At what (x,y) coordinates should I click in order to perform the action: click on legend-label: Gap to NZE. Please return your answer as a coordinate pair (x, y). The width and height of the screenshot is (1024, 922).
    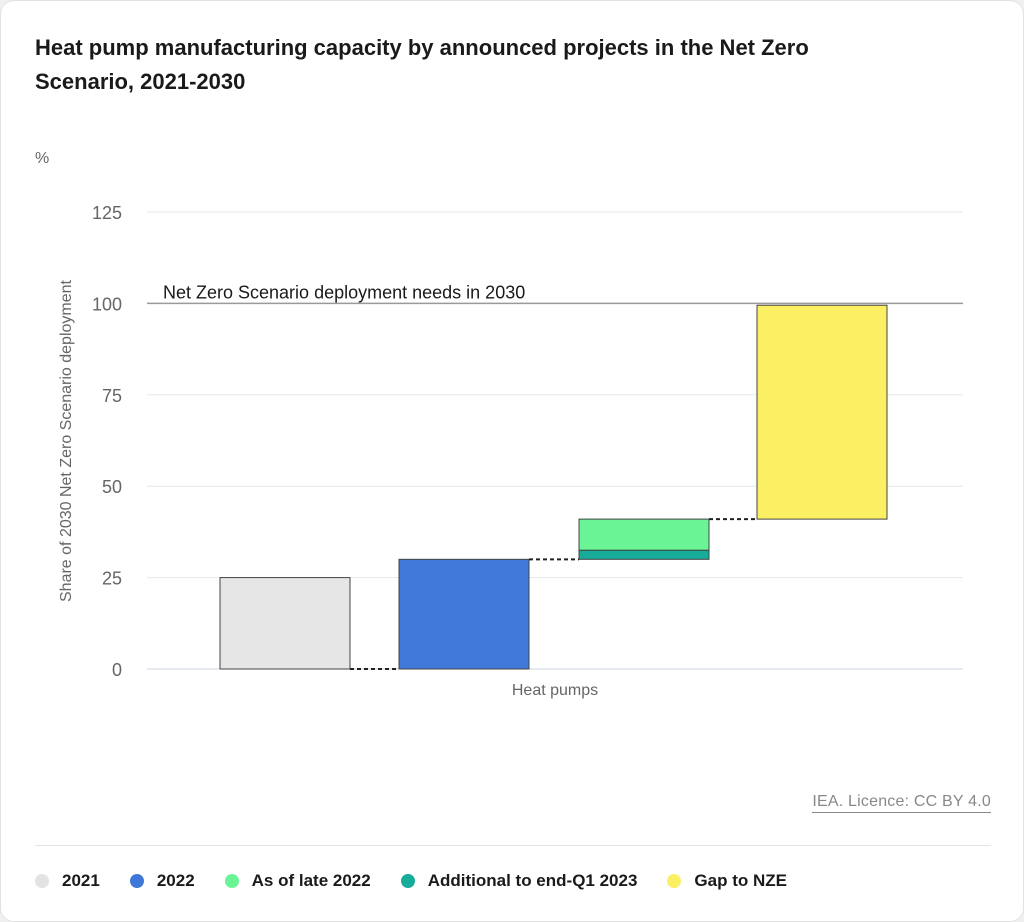
    Looking at the image, I should click on (740, 880).